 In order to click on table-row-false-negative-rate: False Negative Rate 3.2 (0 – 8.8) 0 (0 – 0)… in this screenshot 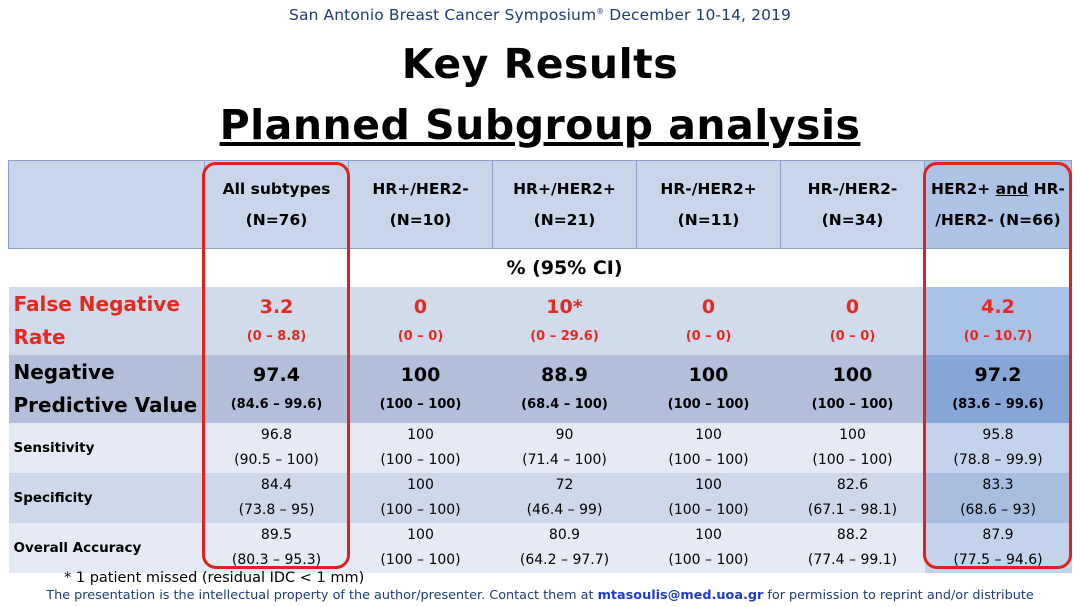, I will do `click(540, 320)`.